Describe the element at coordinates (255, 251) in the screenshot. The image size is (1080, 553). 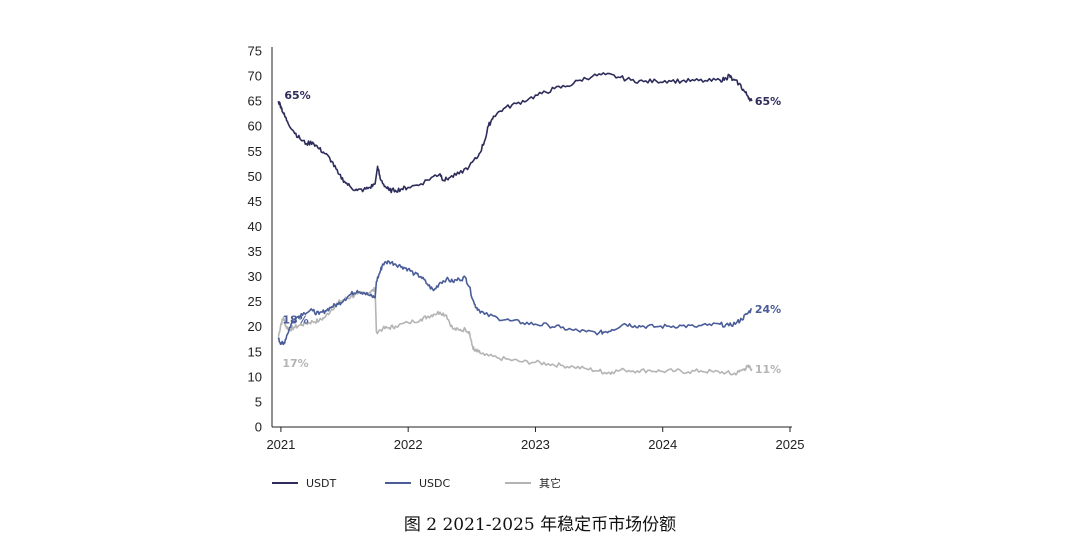
I see `y-tick-label: 35` at that location.